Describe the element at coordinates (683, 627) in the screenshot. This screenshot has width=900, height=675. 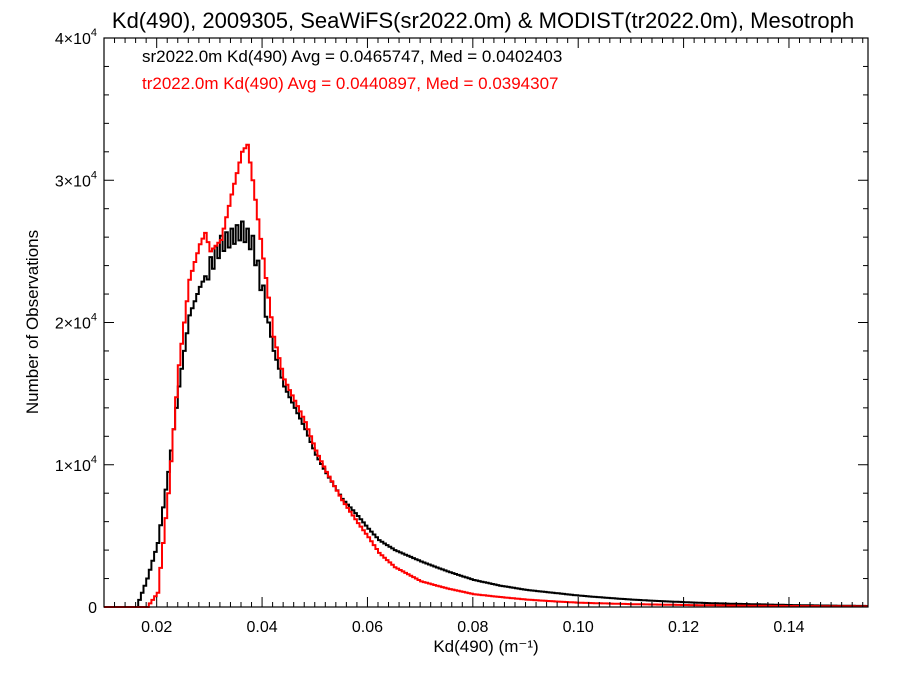
I see `x-tick-label: 0.12` at that location.